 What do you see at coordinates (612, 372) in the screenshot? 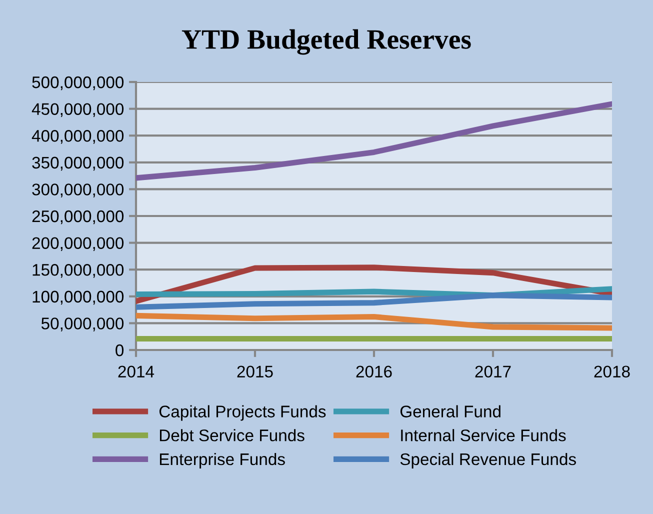
I see `x-tick-label: 2018` at bounding box center [612, 372].